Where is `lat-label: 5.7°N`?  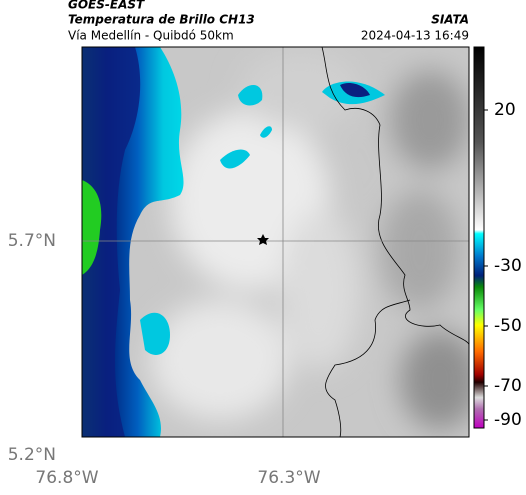
lat-label: 5.7°N is located at coordinates (32, 241).